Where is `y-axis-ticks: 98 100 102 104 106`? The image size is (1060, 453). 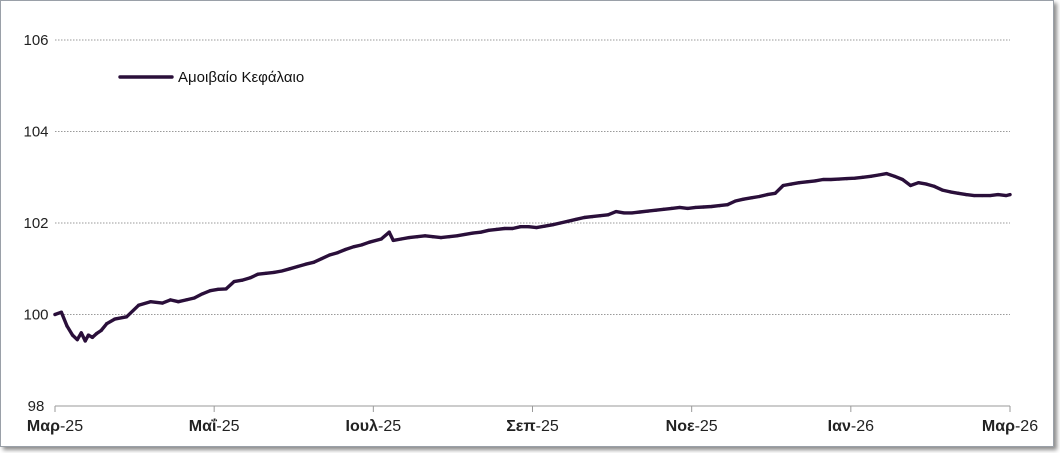
y-axis-ticks: 98 100 102 104 106 is located at coordinates (35, 223).